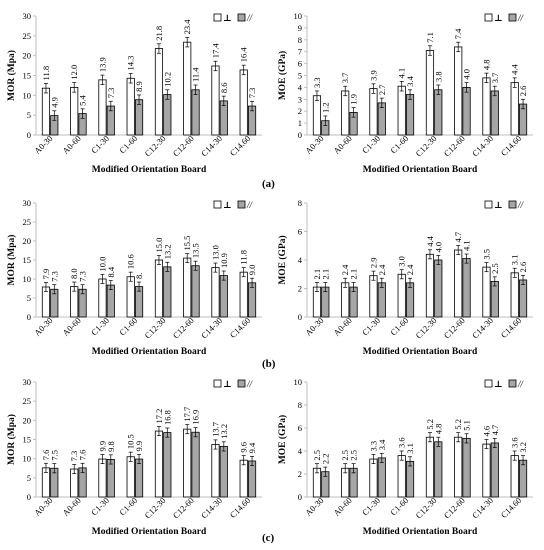 This screenshot has width=544, height=550. I want to click on data-label: 4.6, so click(486, 431).